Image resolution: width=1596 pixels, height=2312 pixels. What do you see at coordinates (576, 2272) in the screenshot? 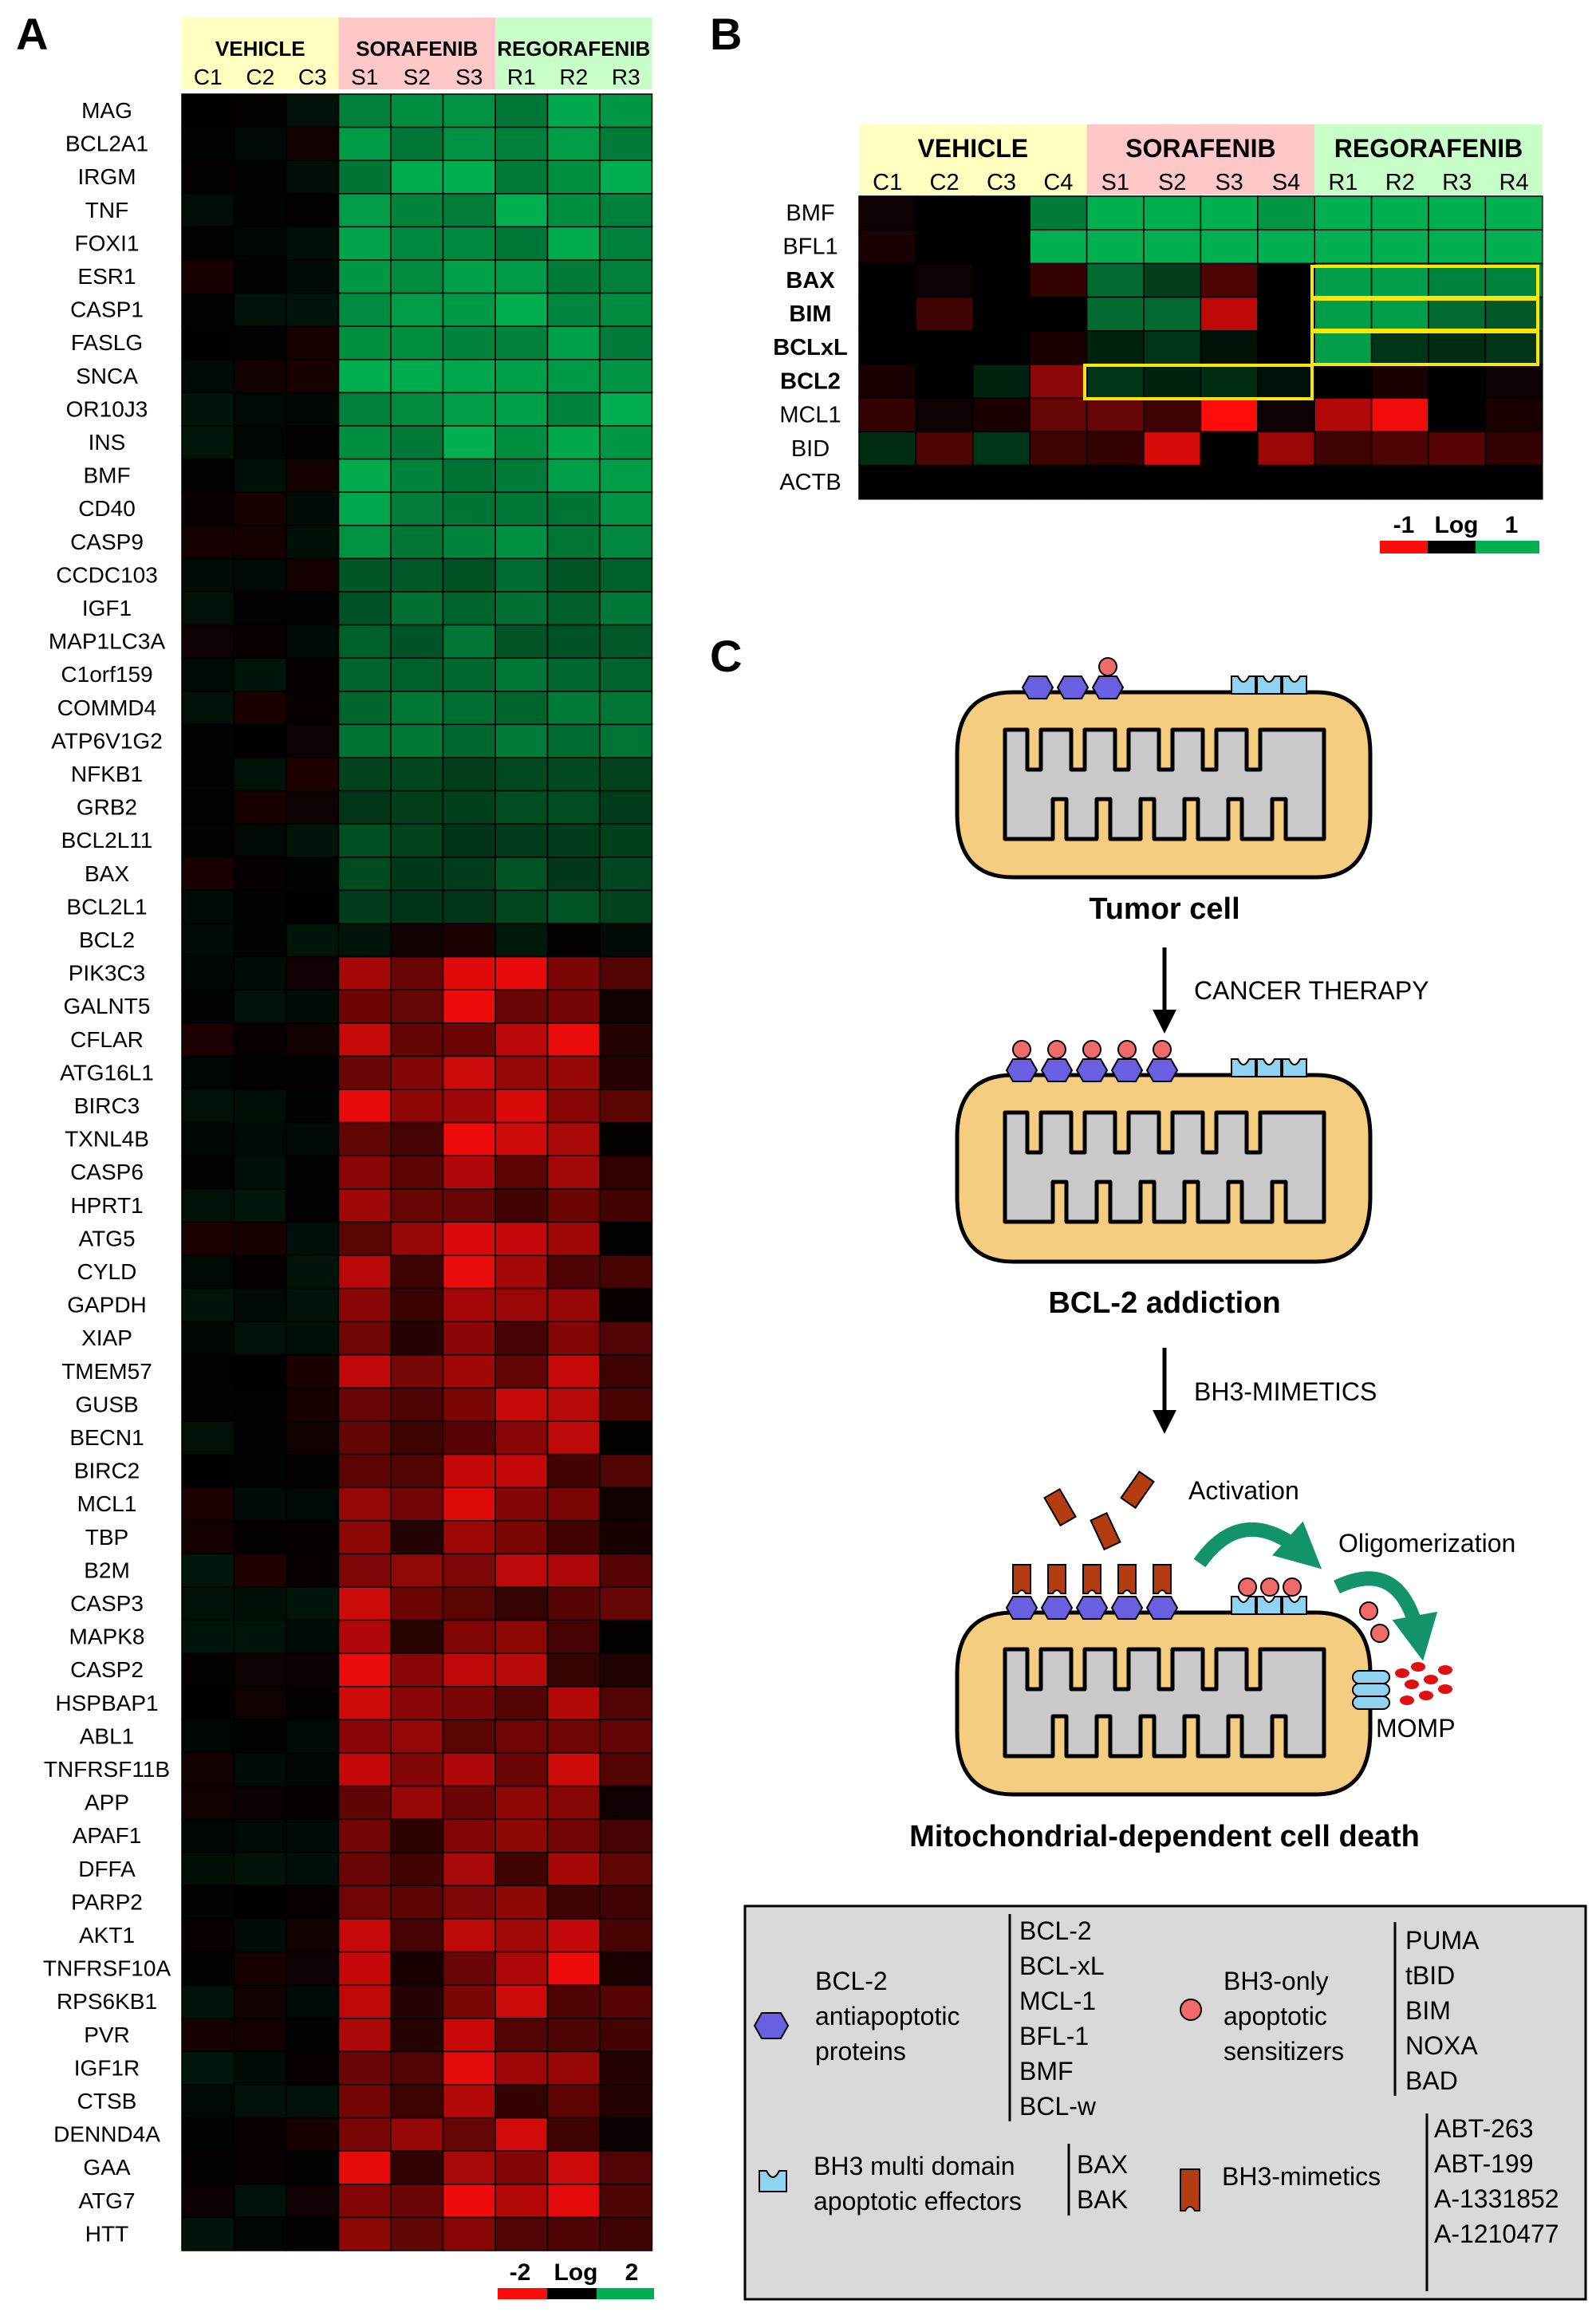
I see `scale-a-mid-label: Log` at bounding box center [576, 2272].